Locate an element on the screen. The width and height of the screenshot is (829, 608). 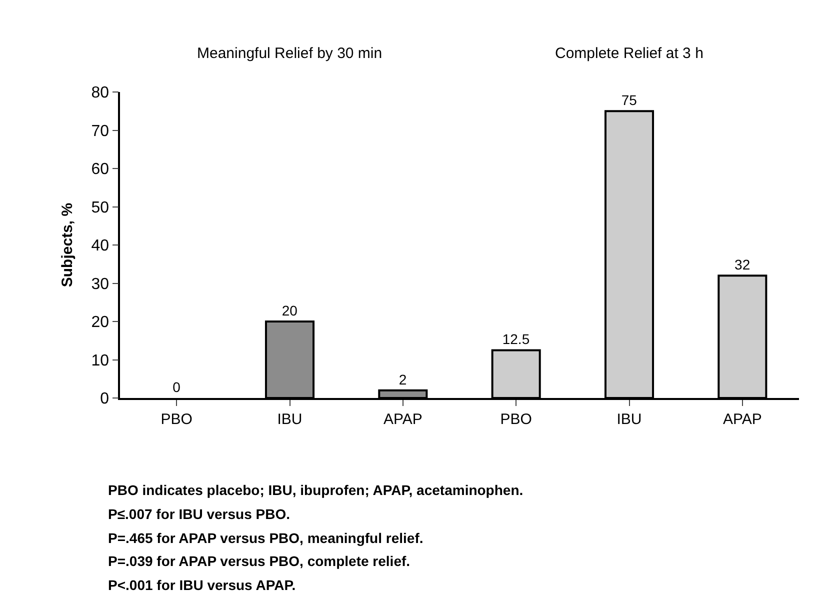
data-label: 0 is located at coordinates (176, 387).